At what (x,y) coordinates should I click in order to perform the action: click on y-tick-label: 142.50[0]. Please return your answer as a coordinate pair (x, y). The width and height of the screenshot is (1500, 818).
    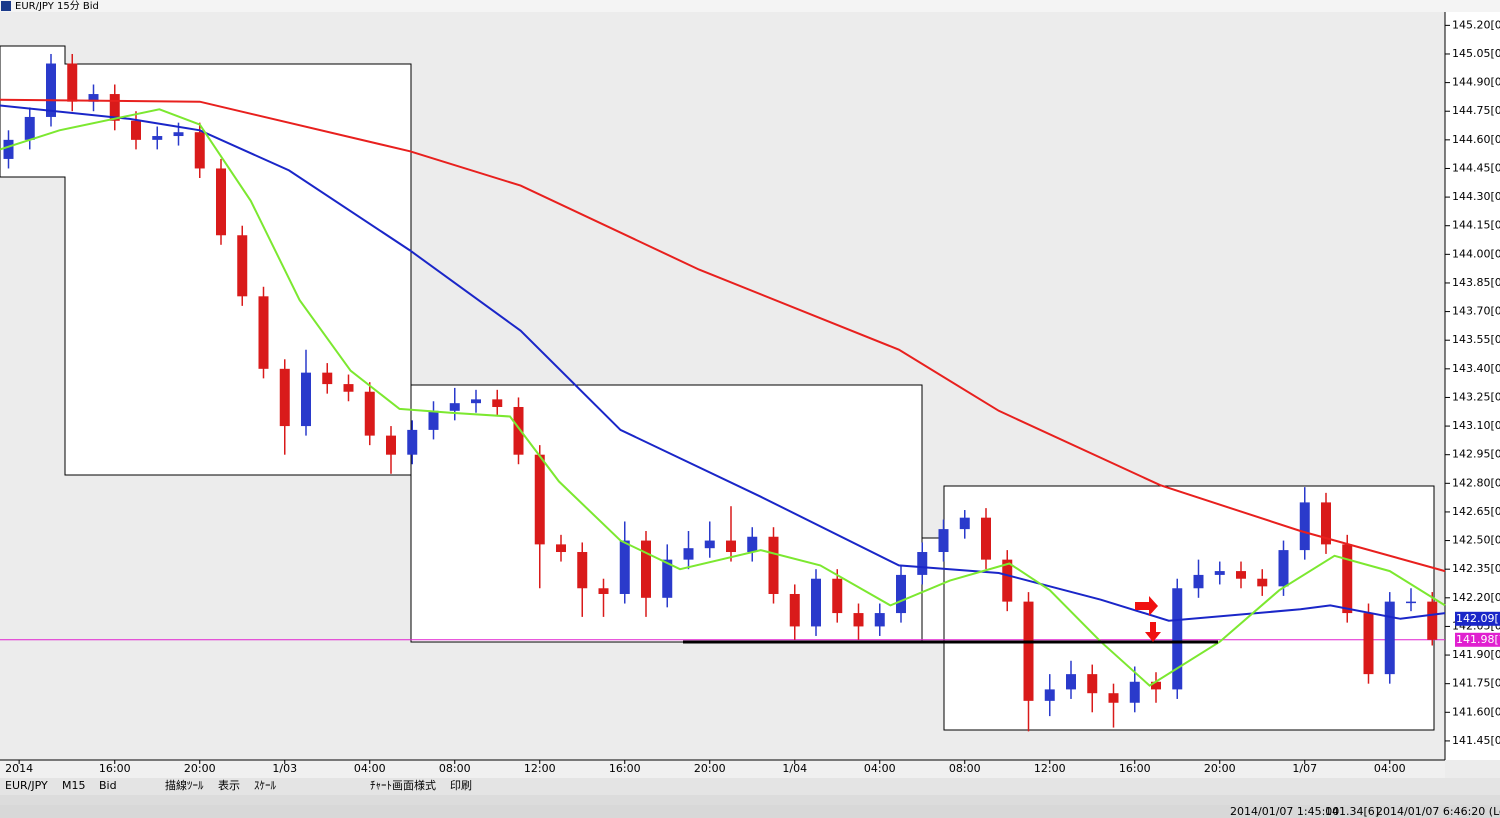
    Looking at the image, I should click on (1476, 540).